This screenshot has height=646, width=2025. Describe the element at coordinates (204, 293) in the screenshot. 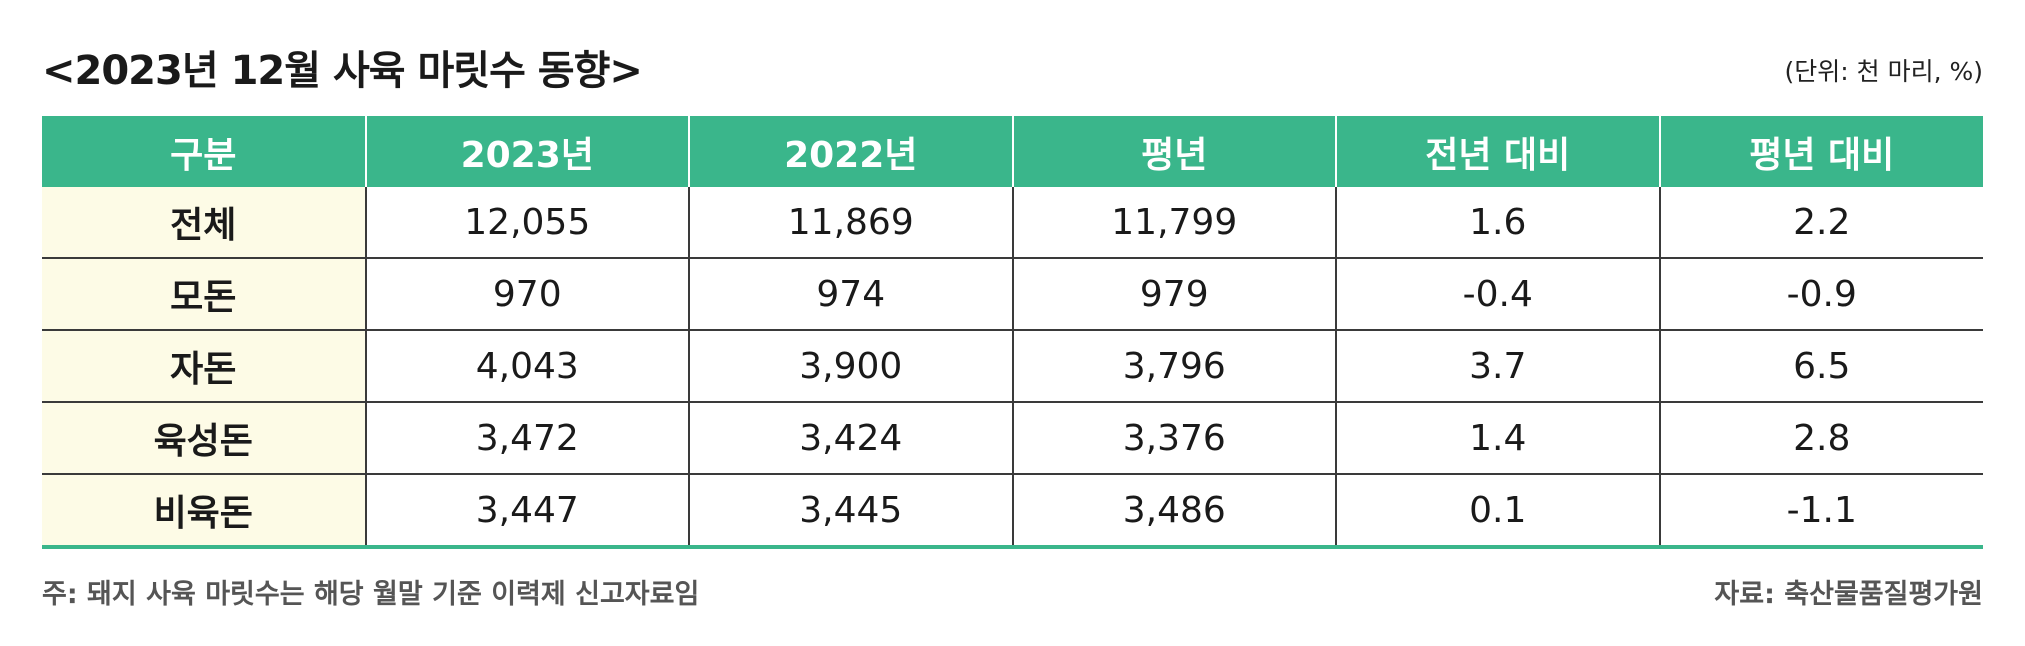

I see `row-label: 모돈` at that location.